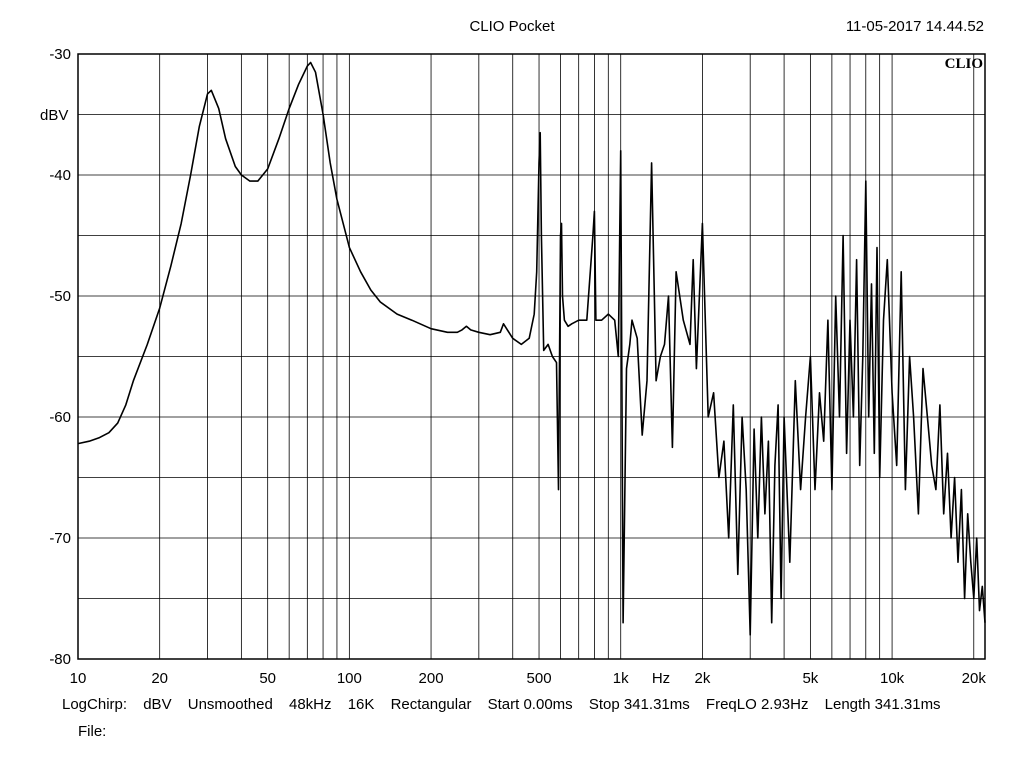 This screenshot has width=1024, height=768. What do you see at coordinates (431, 678) in the screenshot?
I see `x-tick-label: 200` at bounding box center [431, 678].